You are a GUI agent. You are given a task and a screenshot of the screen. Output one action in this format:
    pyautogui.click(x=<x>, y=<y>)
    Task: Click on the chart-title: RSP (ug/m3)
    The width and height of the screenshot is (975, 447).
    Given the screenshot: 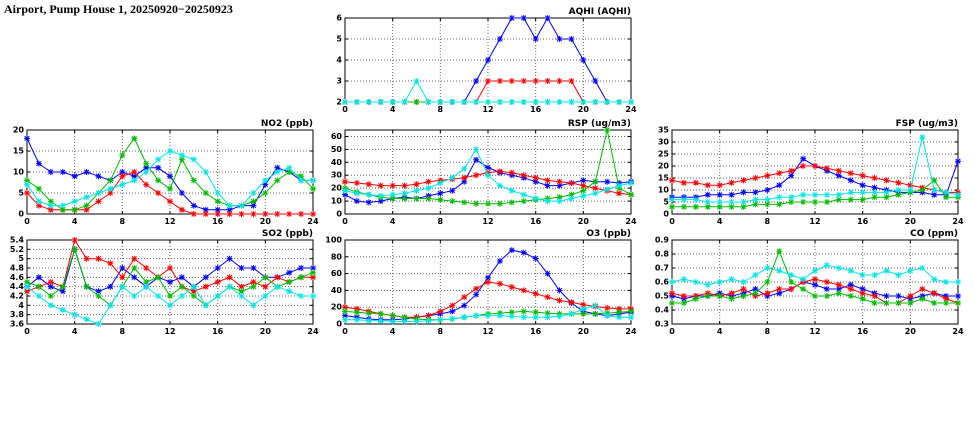 What is the action you would take?
    pyautogui.click(x=599, y=124)
    